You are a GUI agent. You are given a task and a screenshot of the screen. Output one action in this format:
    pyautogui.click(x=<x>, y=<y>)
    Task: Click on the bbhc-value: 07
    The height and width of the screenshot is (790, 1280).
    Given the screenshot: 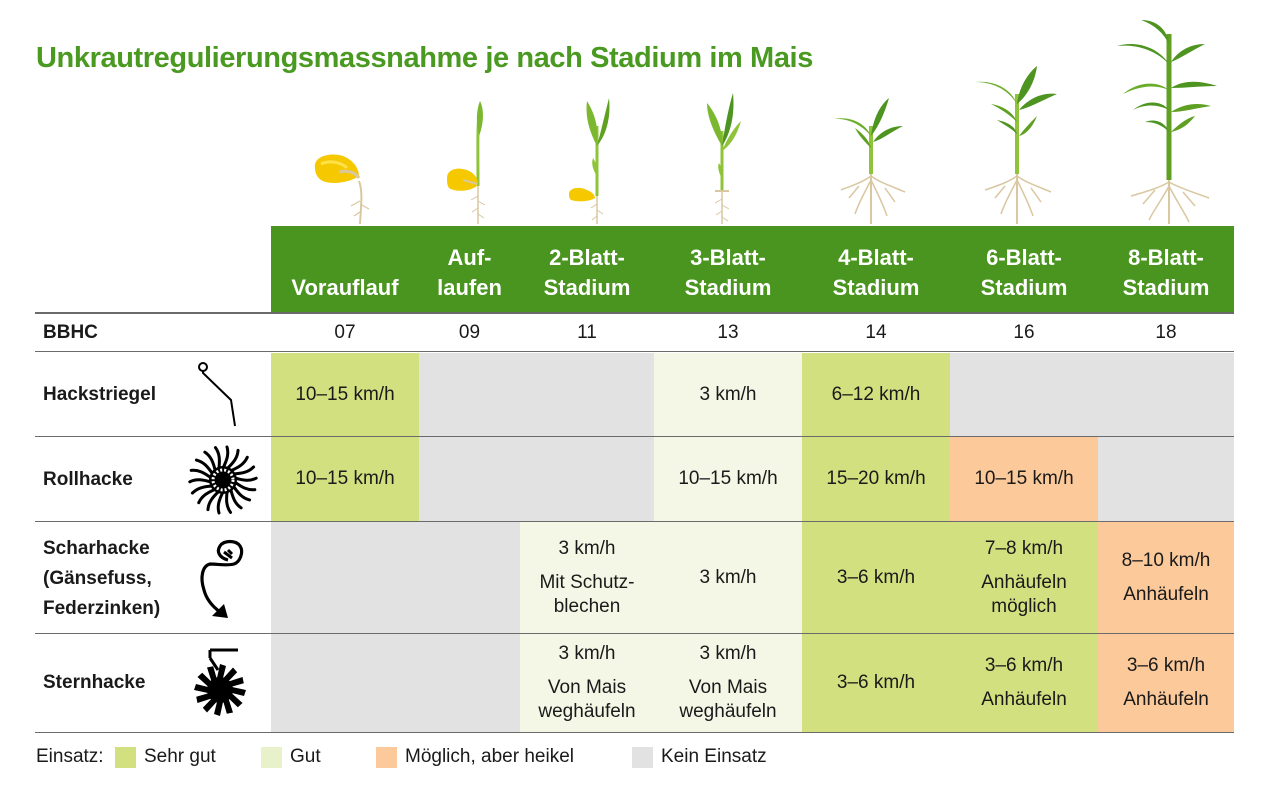 What is the action you would take?
    pyautogui.click(x=345, y=332)
    